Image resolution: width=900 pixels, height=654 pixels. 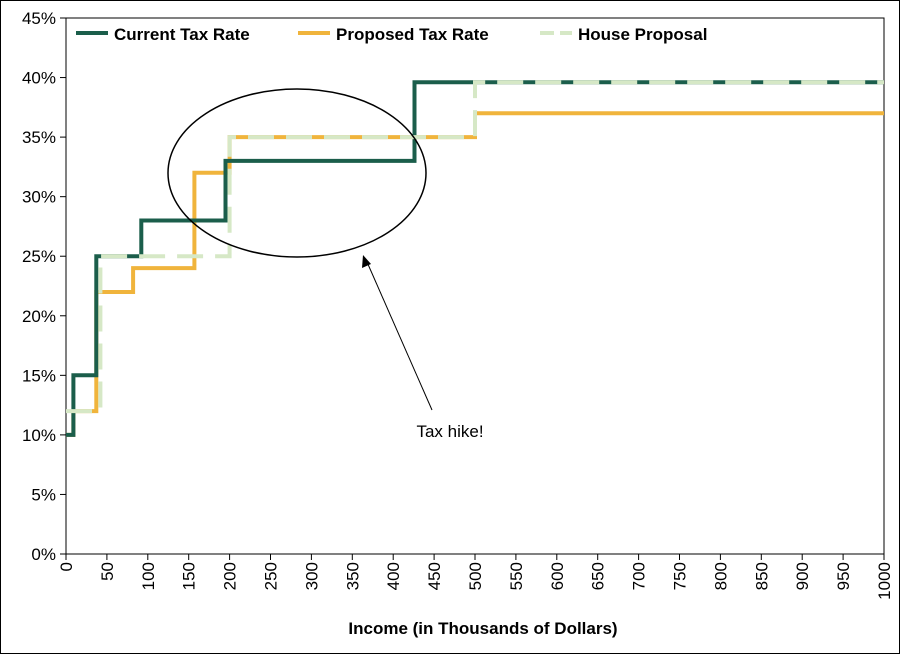 What do you see at coordinates (884, 581) in the screenshot?
I see `x-tick-label: 1000` at bounding box center [884, 581].